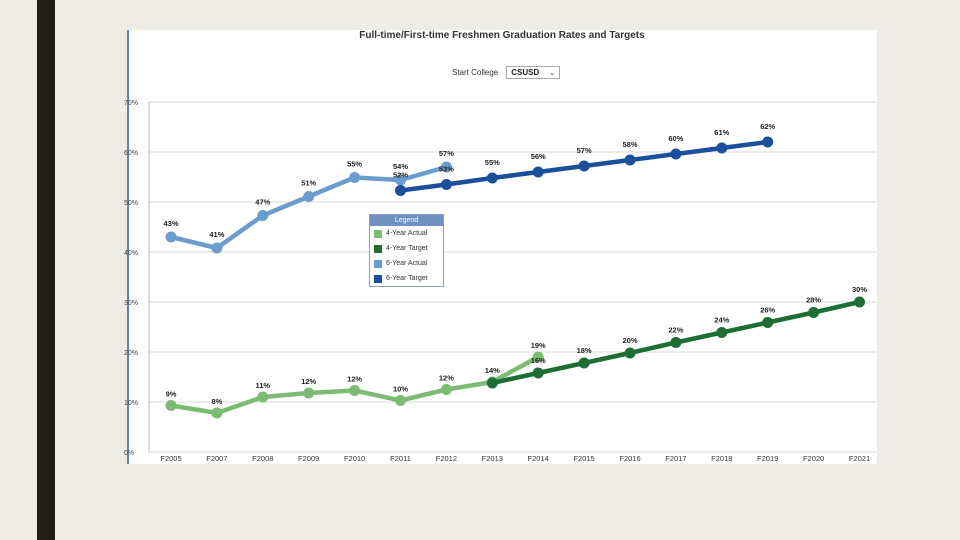 This screenshot has width=960, height=540. I want to click on legend-item: 6-Year Actual, so click(406, 263).